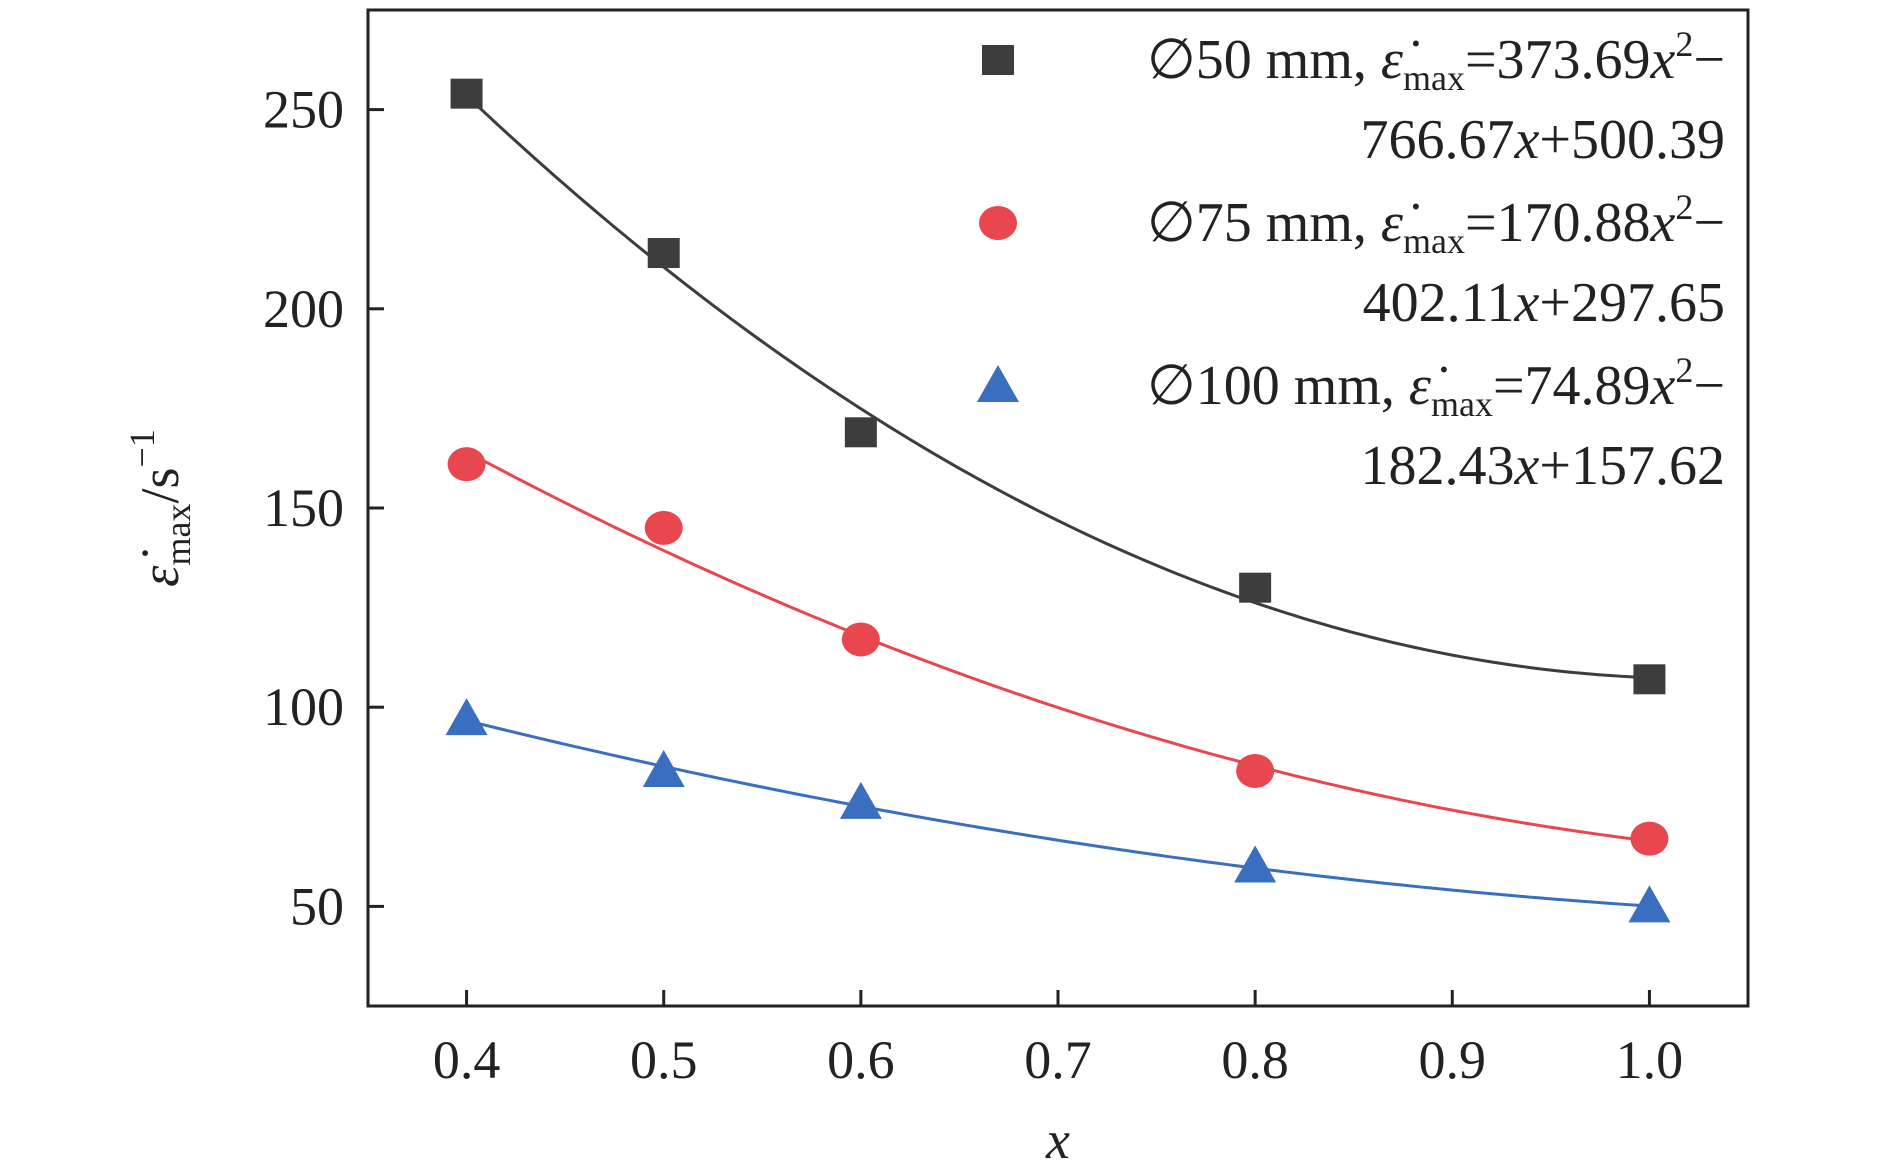  What do you see at coordinates (1558, 223) in the screenshot?
I see `legend-label-part: =170.88` at bounding box center [1558, 223].